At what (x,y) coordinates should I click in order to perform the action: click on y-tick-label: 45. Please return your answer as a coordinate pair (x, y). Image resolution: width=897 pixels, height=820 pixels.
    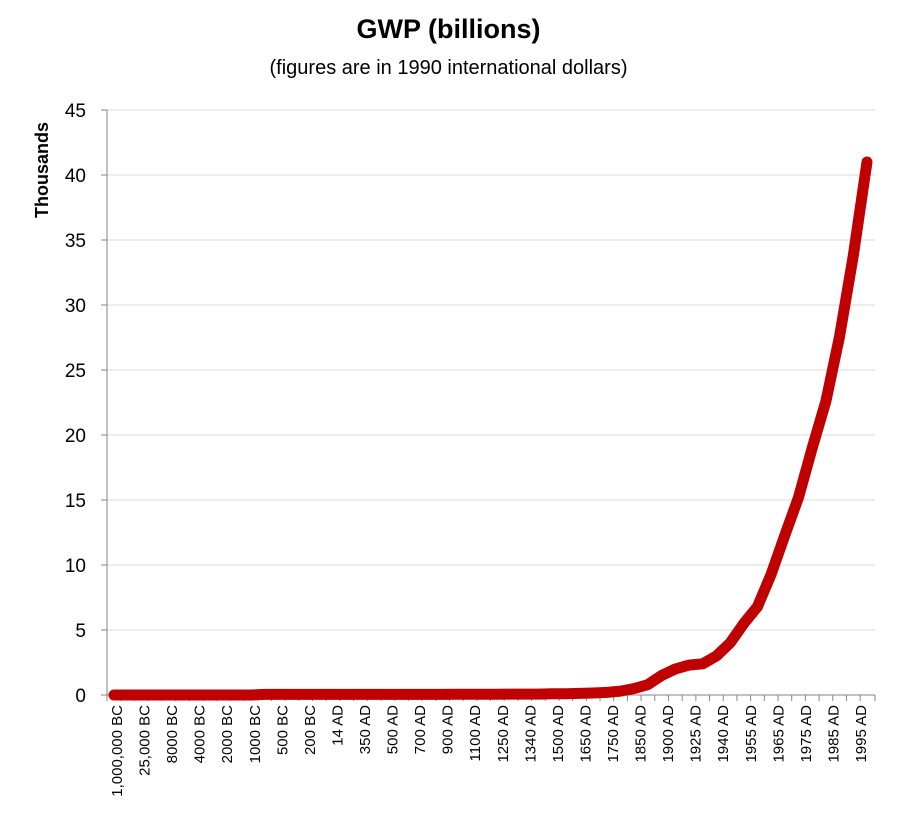
    Looking at the image, I should click on (75, 111).